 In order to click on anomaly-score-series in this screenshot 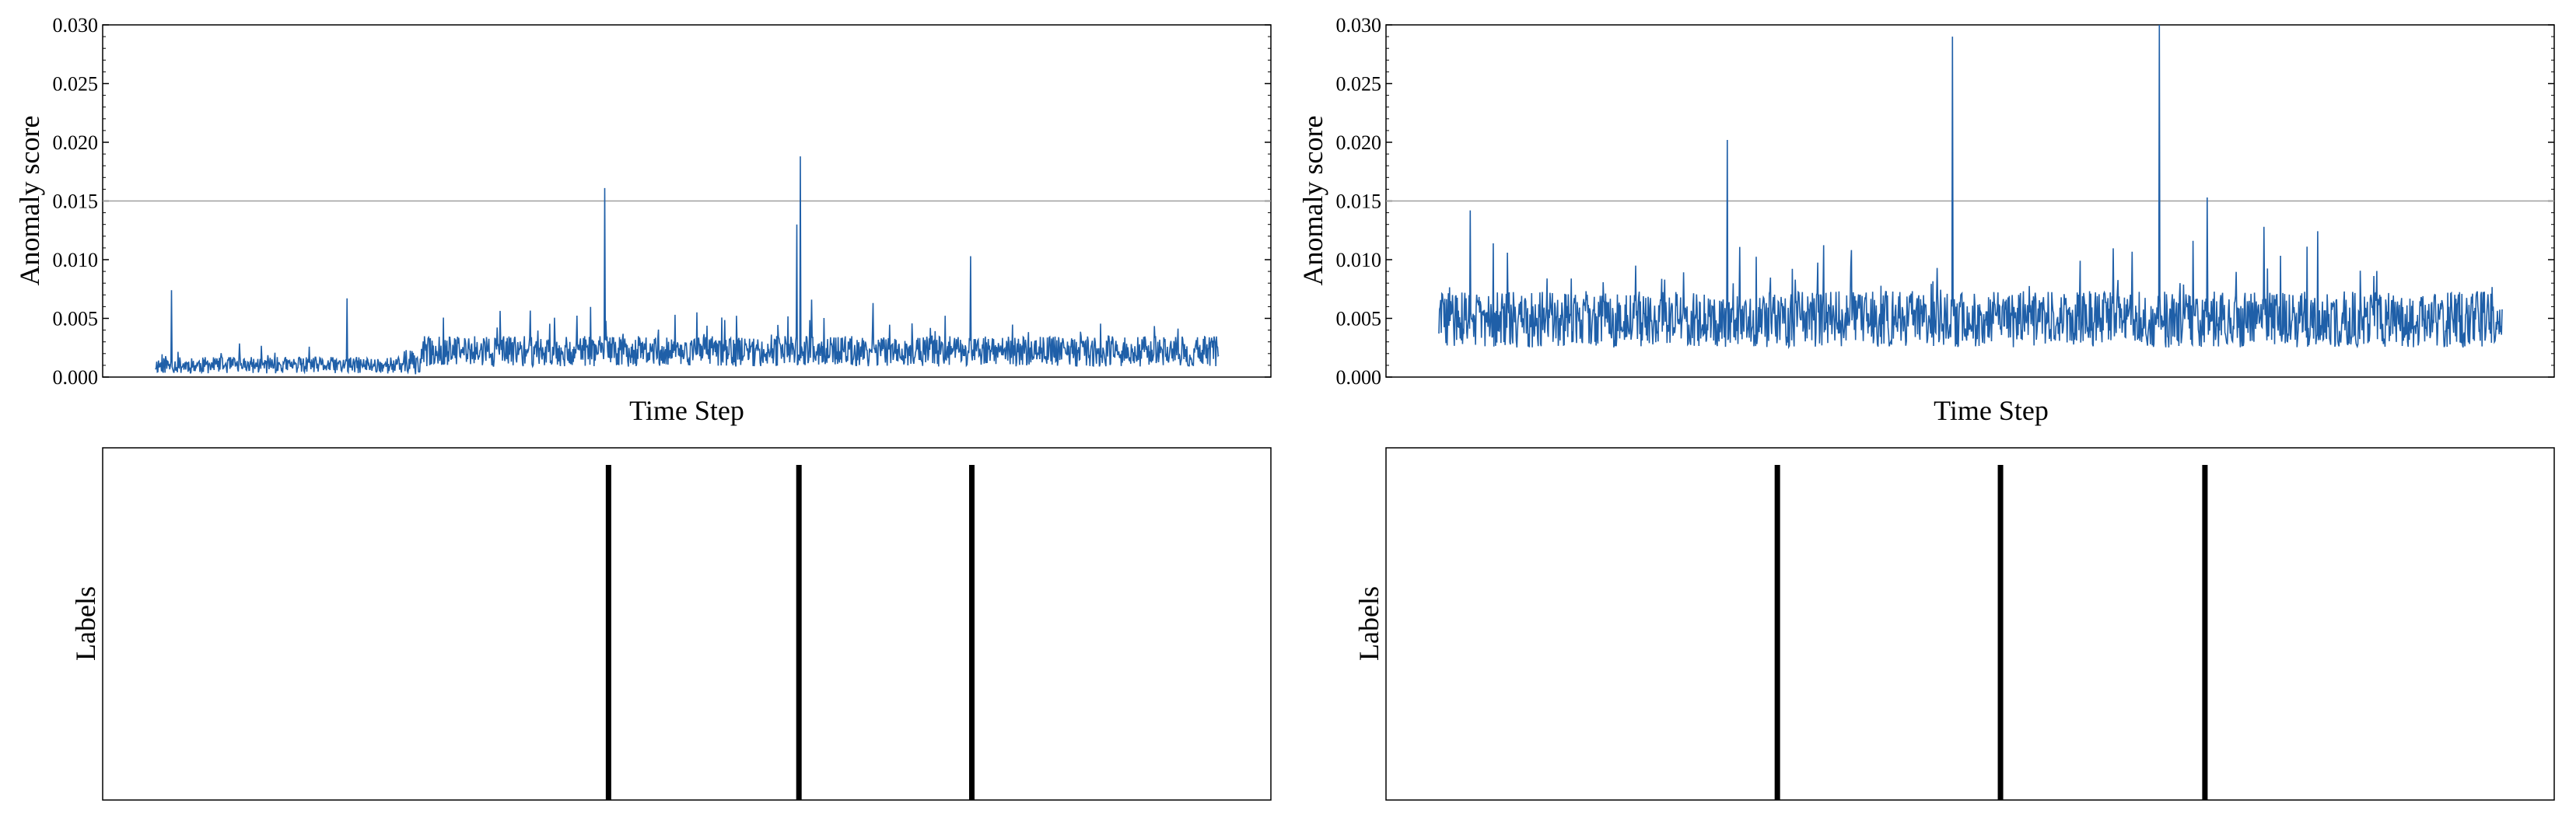, I will do `click(687, 265)`.